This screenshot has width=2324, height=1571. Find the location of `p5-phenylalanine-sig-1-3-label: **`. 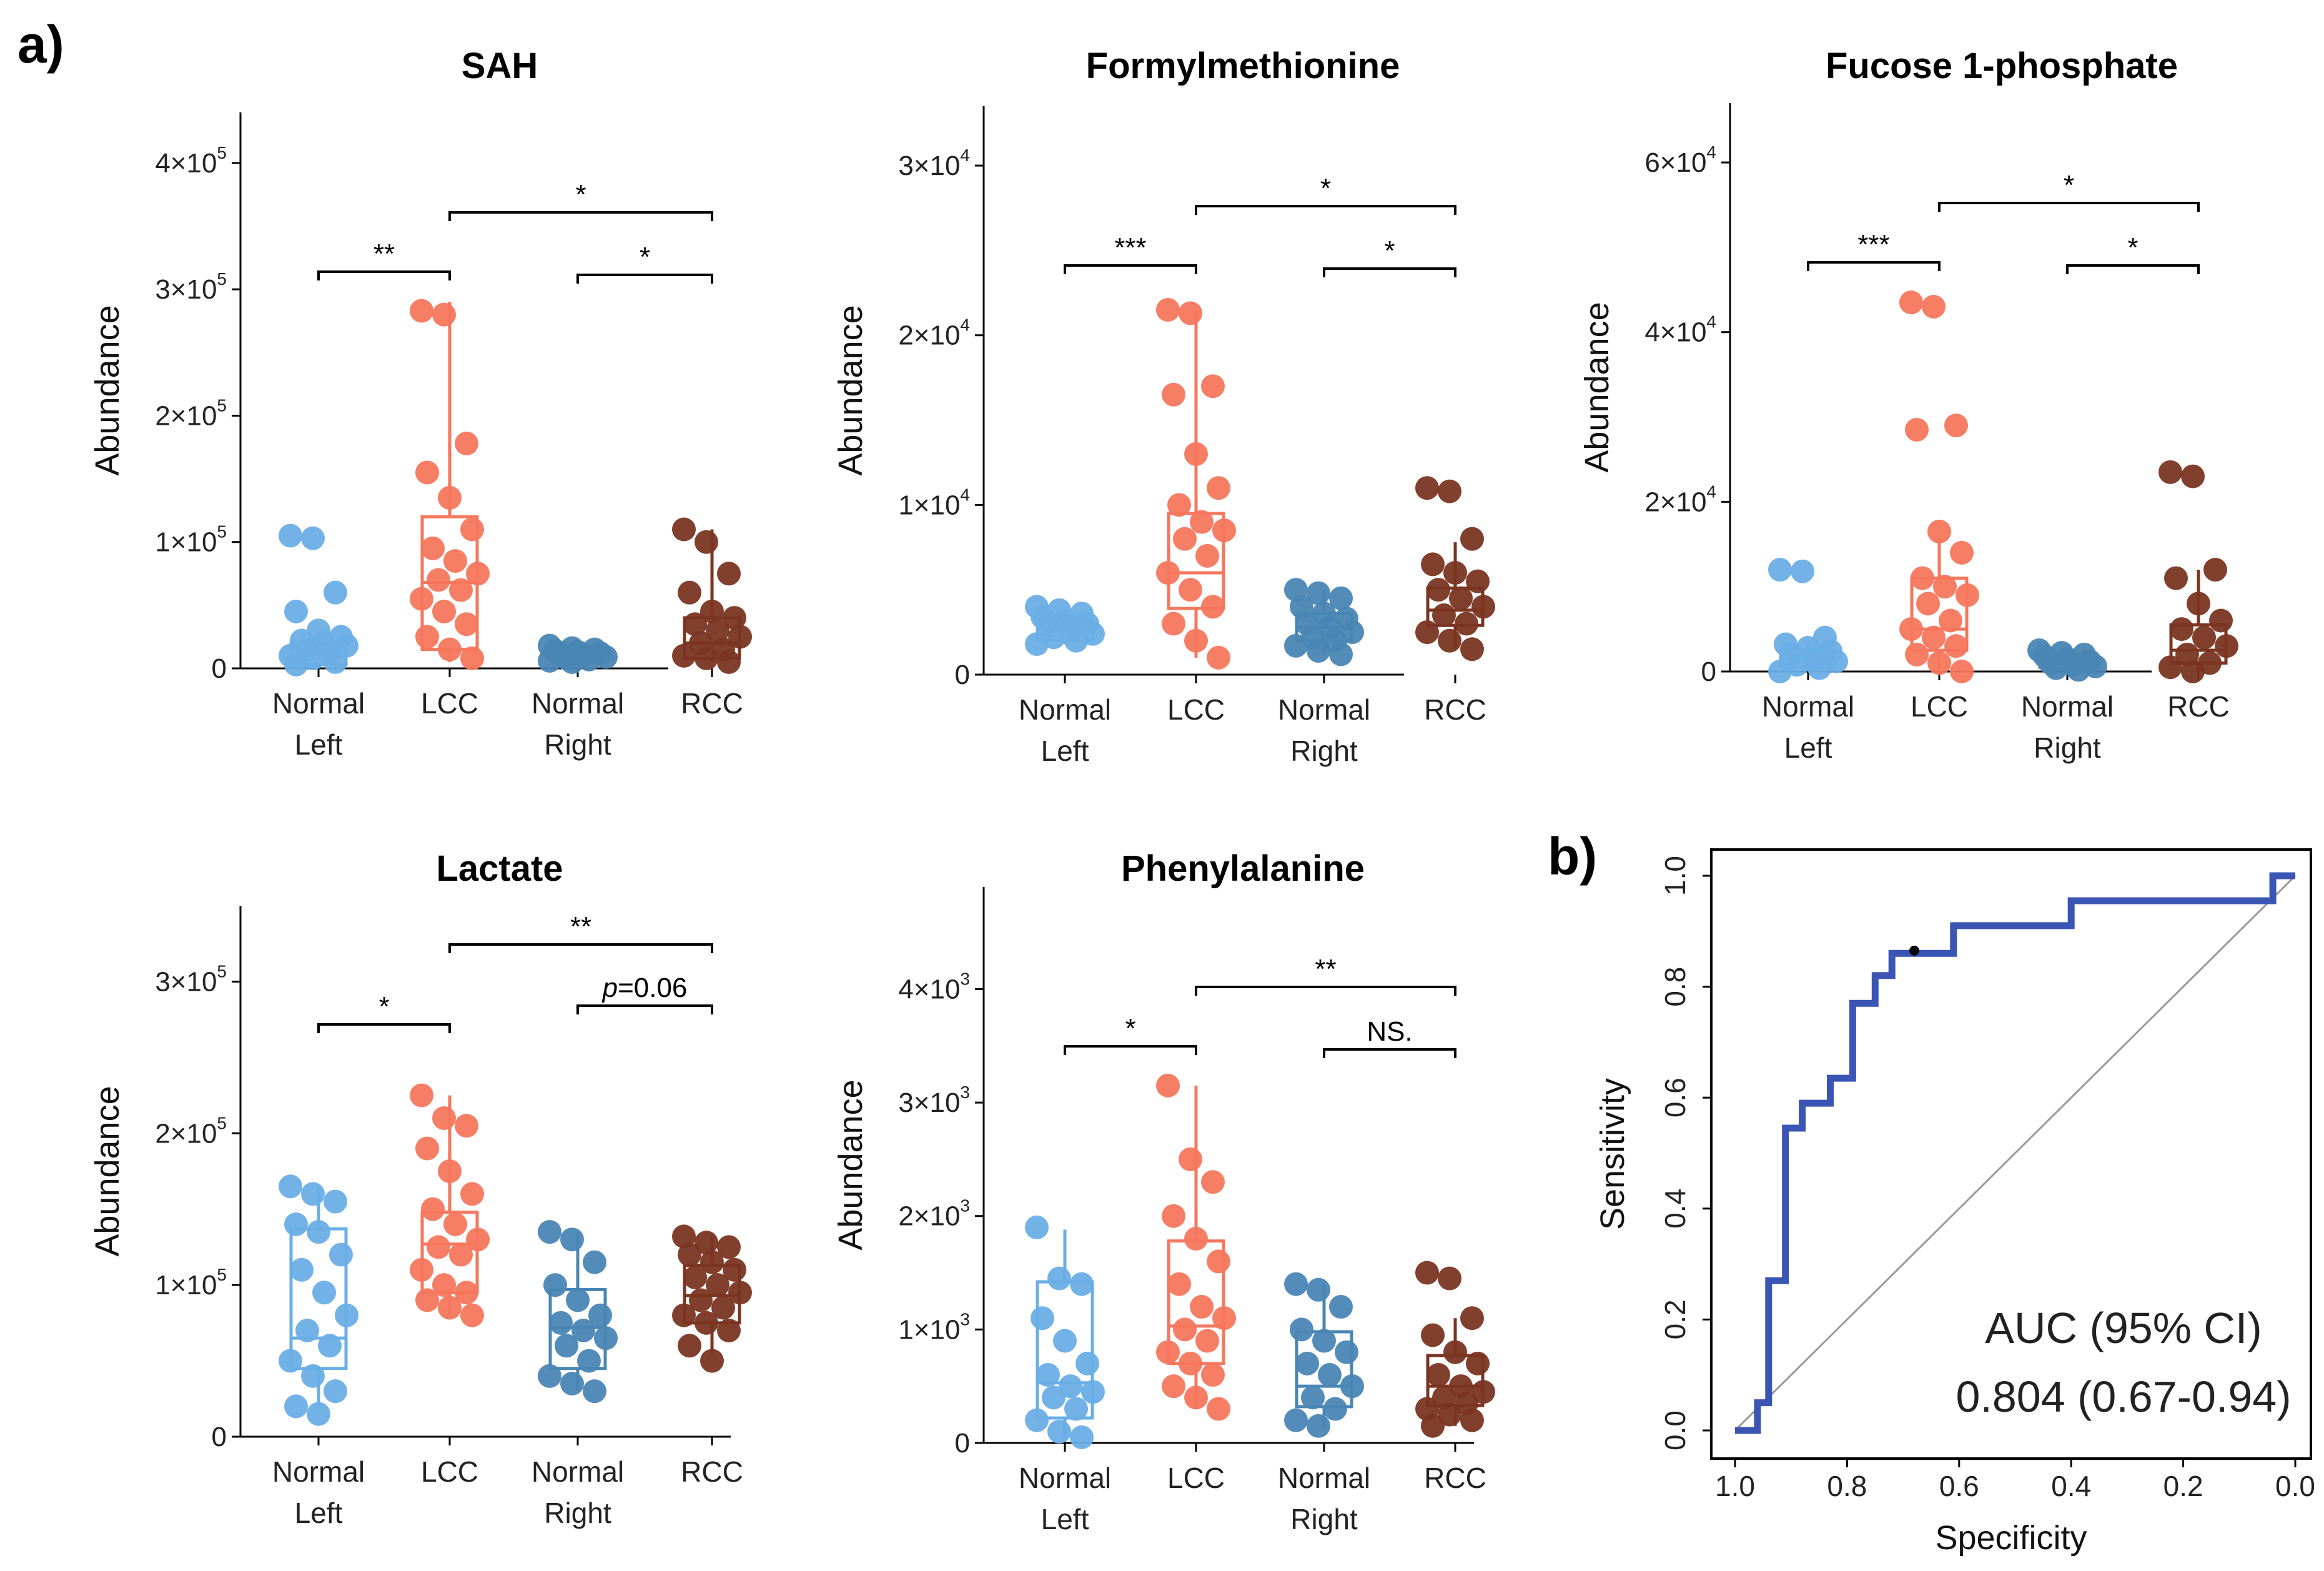

p5-phenylalanine-sig-1-3-label: ** is located at coordinates (1325, 969).